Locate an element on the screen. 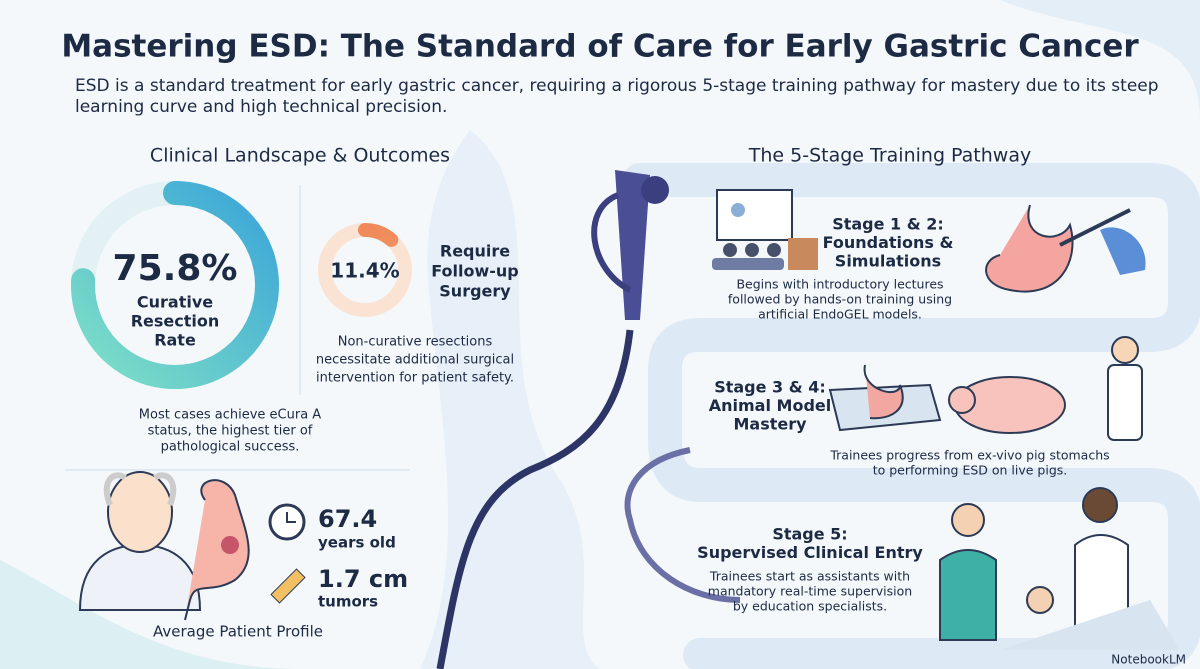 This screenshot has height=669, width=1200. section-heading: Clinical Landscape & Outcomes is located at coordinates (300, 156).